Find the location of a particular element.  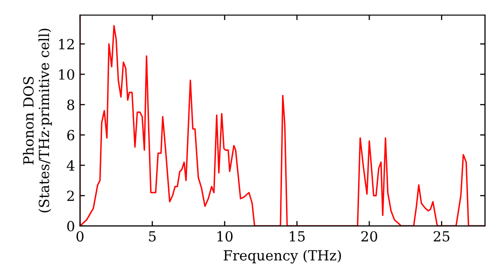

y-tick-label: 12 is located at coordinates (66, 44).